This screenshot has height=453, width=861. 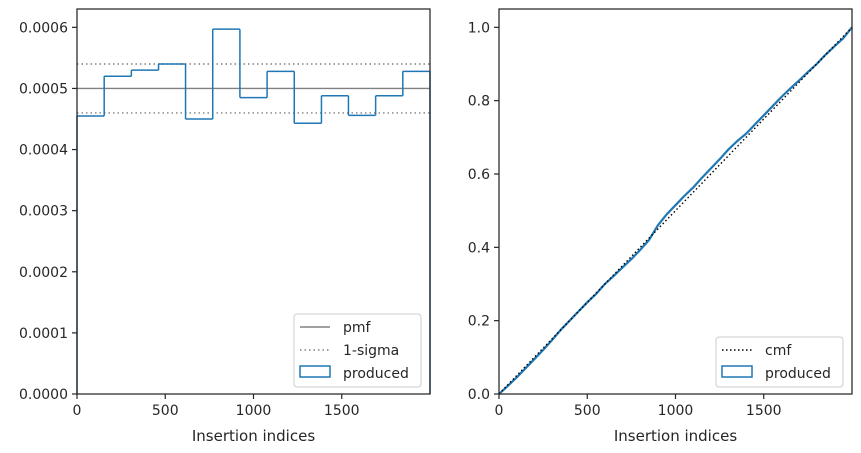 I want to click on y-tick-label: 0.4, so click(x=479, y=248).